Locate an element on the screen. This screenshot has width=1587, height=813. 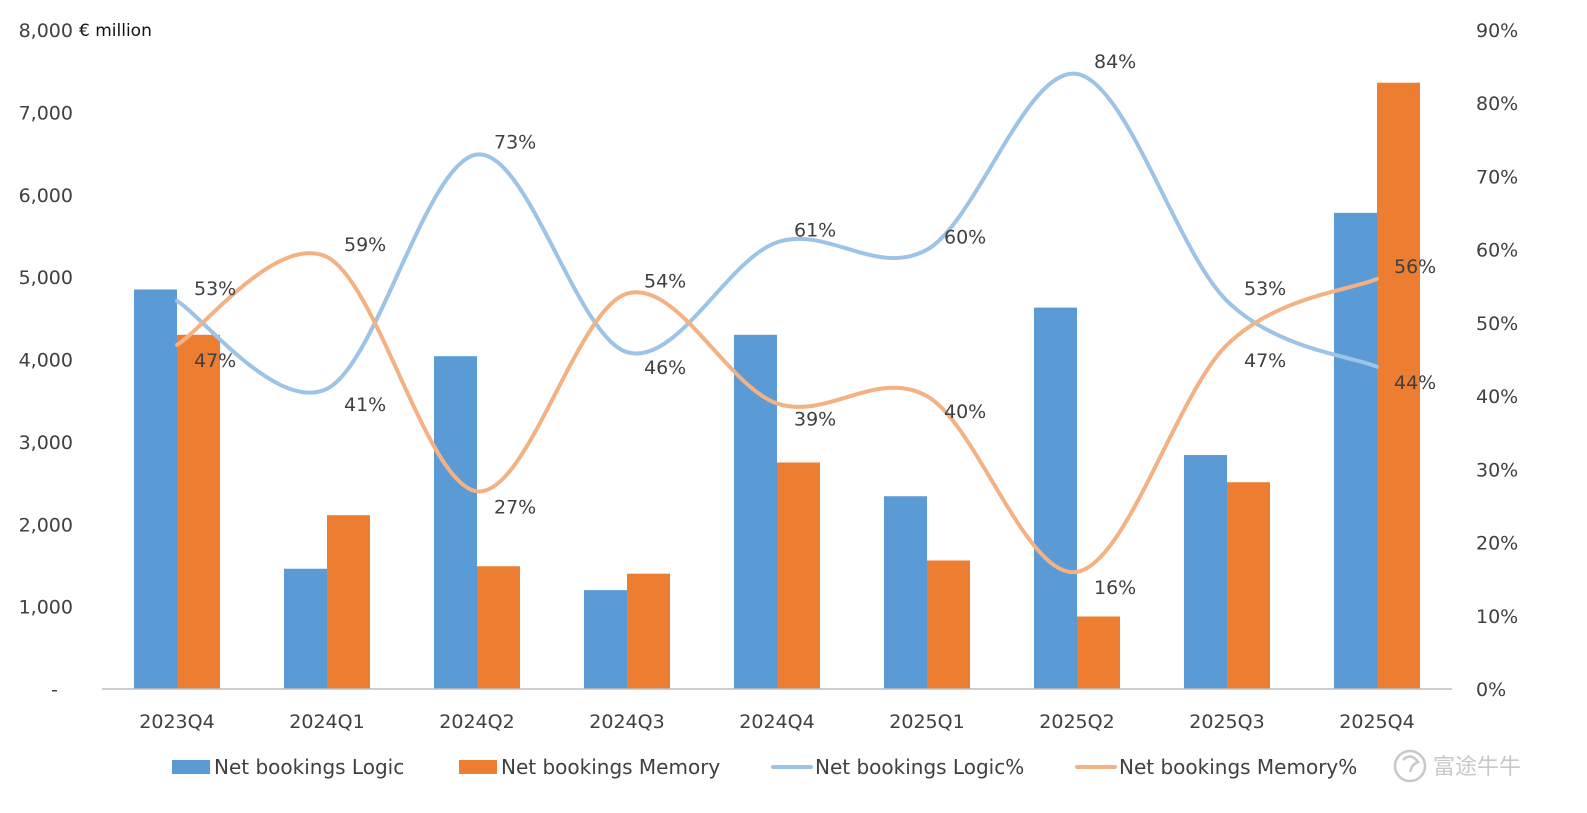
right-tick-label: 30% is located at coordinates (1497, 470).